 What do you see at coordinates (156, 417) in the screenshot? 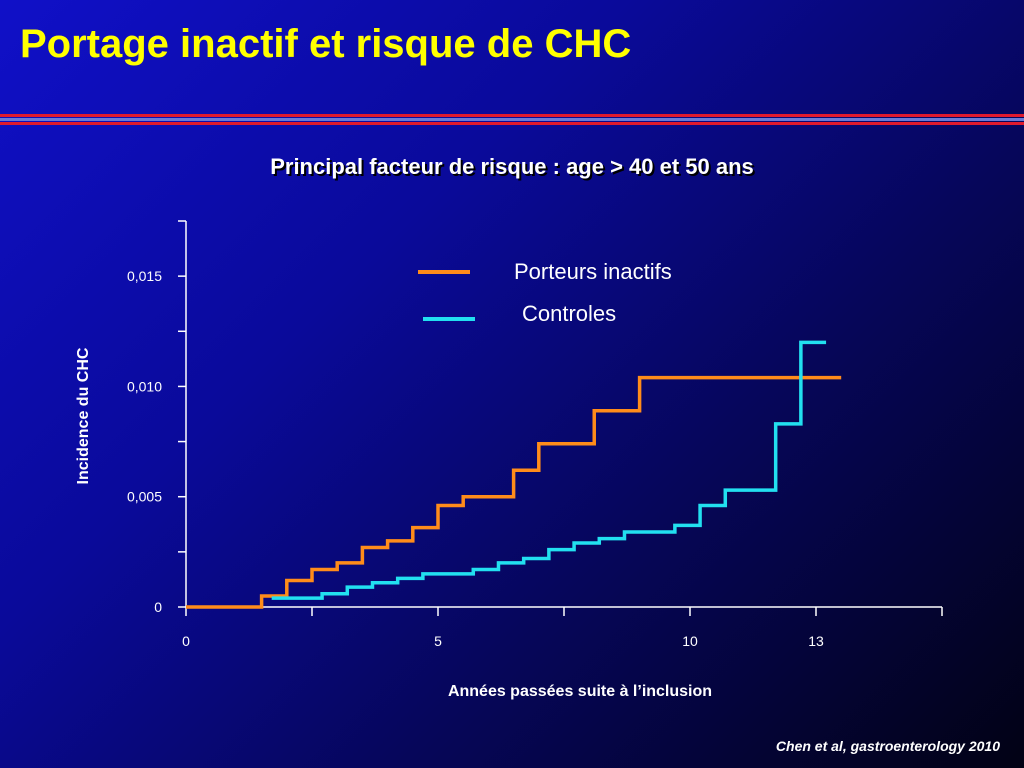
I see `y-ticks: 0 0,005 0,010 0,015` at bounding box center [156, 417].